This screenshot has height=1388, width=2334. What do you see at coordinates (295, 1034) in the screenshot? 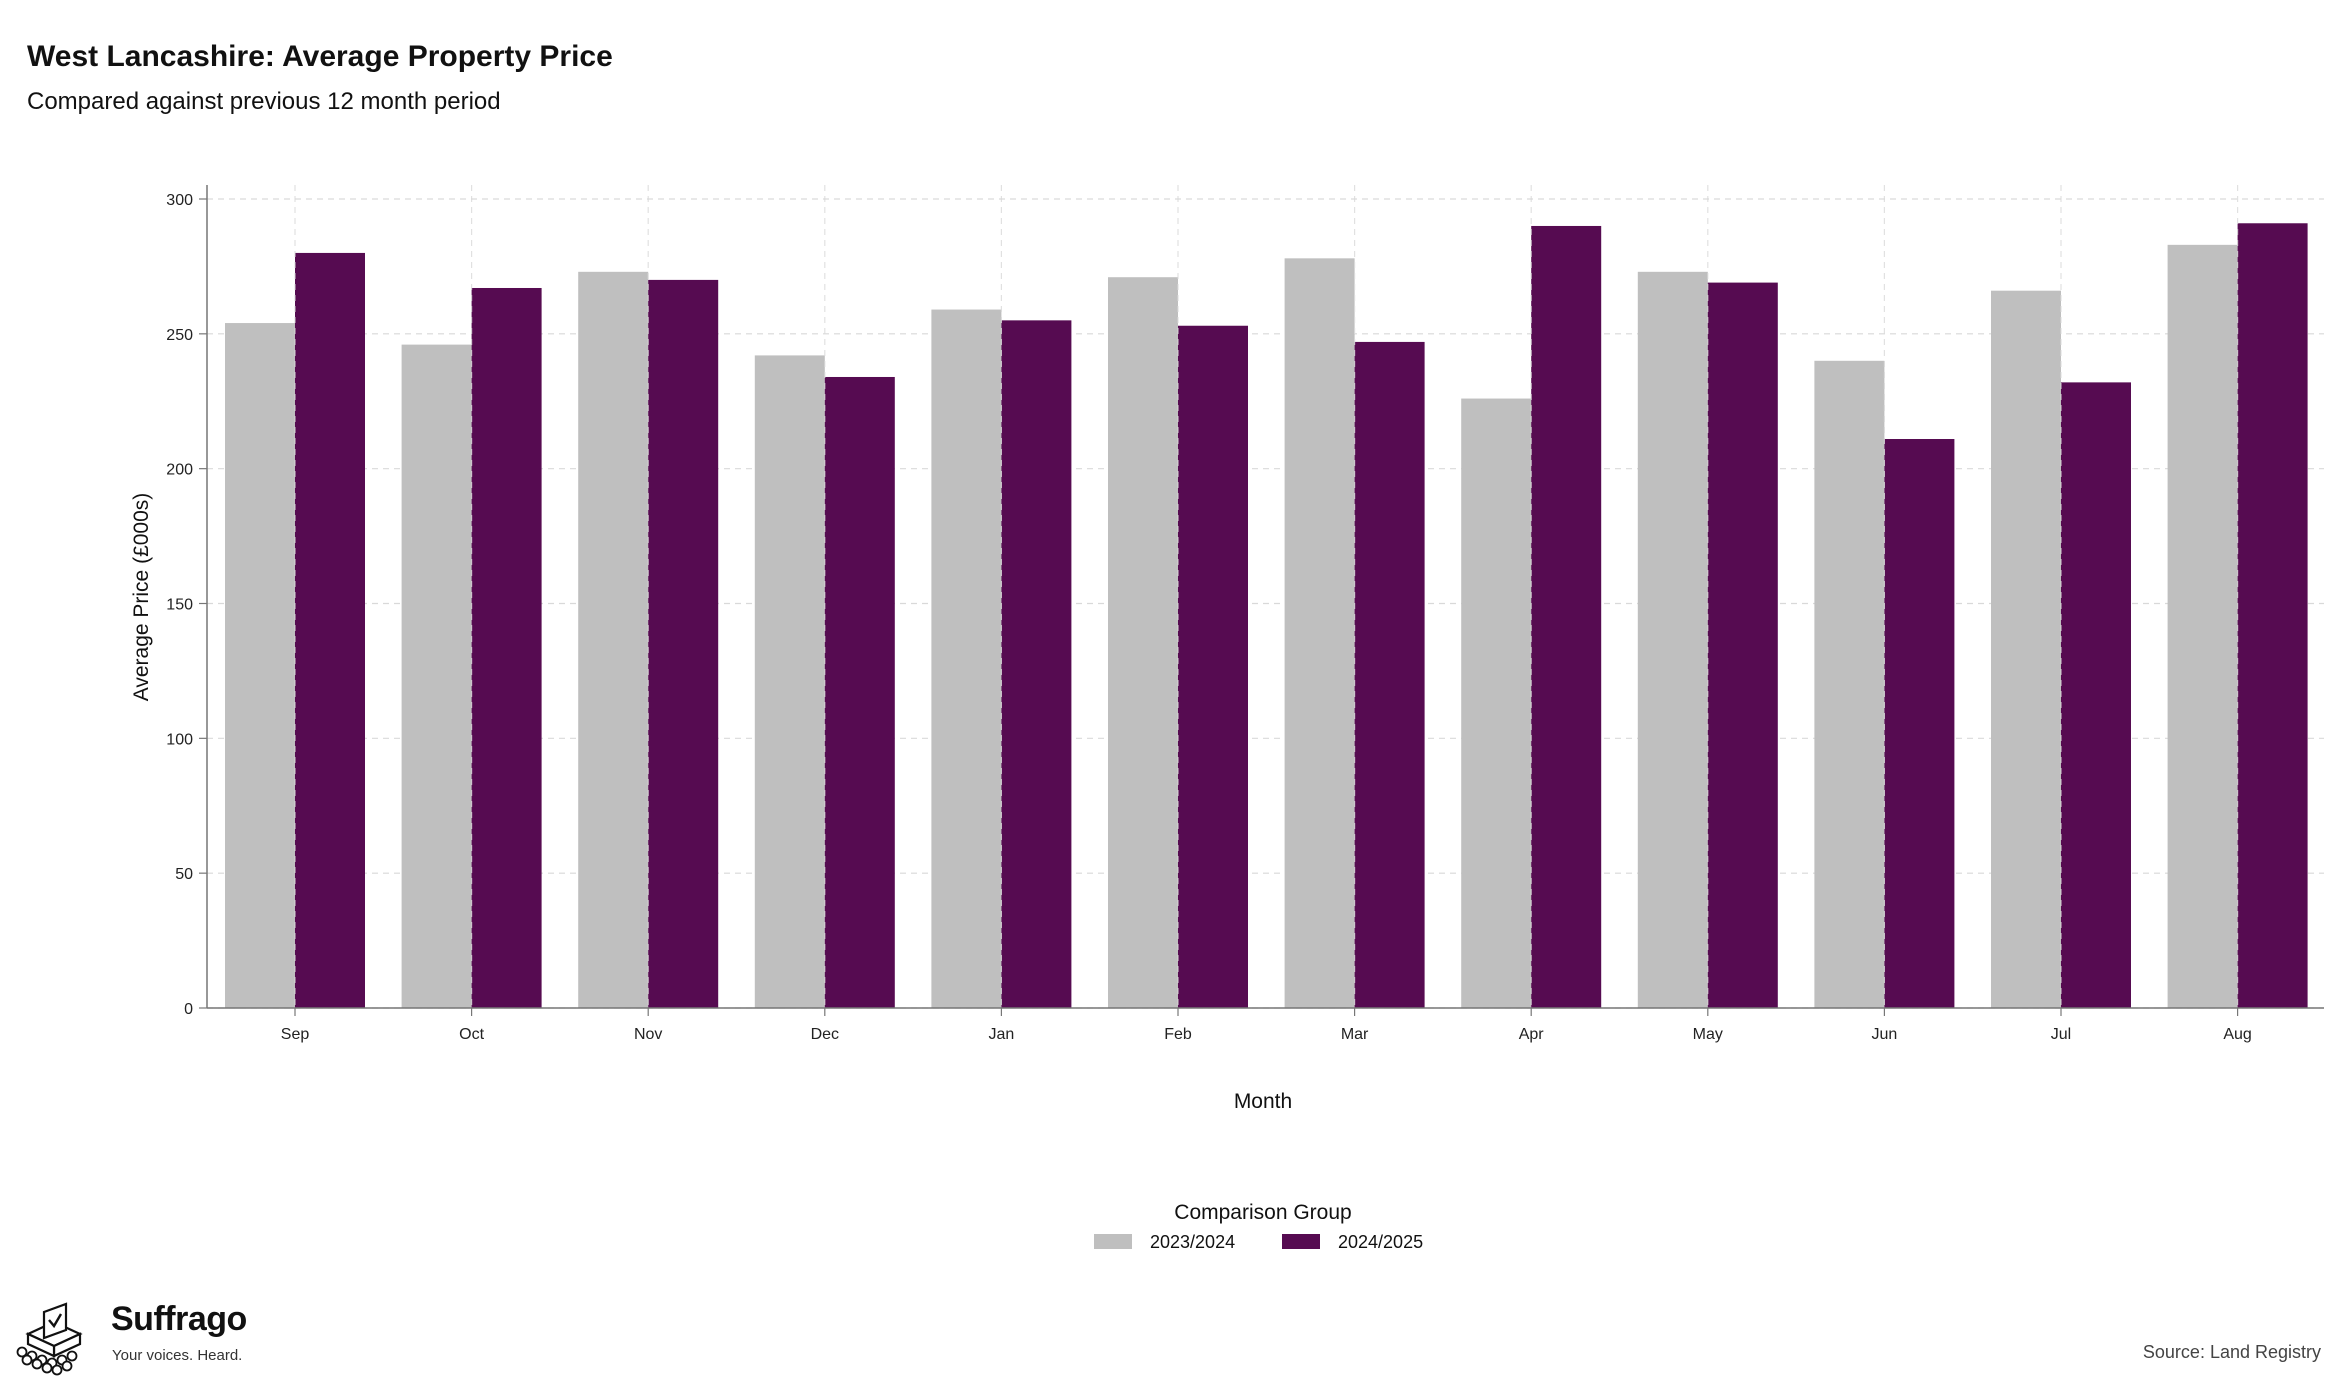
I see `x-tick-label: Sep` at bounding box center [295, 1034].